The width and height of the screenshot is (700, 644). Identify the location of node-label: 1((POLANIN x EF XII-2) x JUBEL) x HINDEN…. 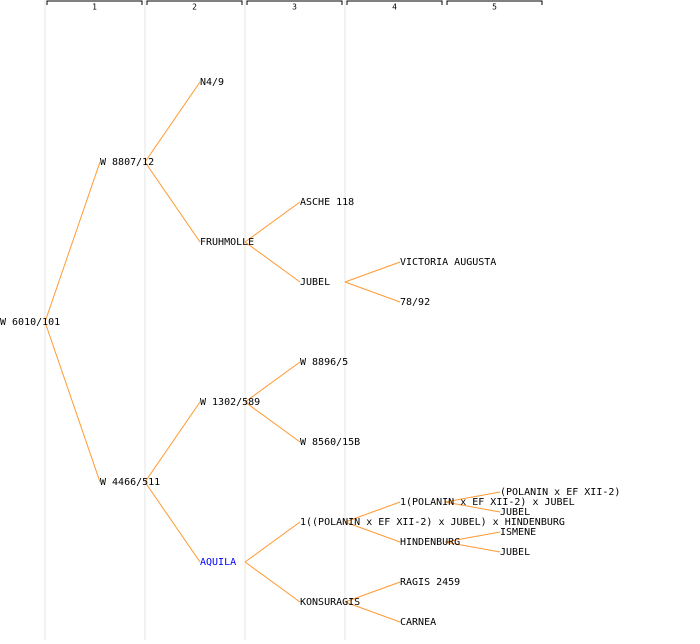
(432, 522).